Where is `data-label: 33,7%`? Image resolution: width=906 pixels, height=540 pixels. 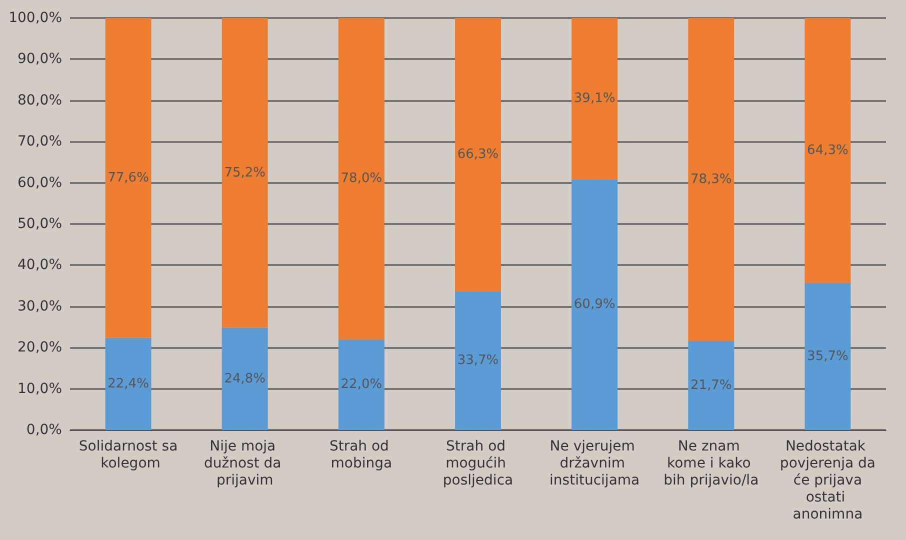
data-label: 33,7% is located at coordinates (478, 360).